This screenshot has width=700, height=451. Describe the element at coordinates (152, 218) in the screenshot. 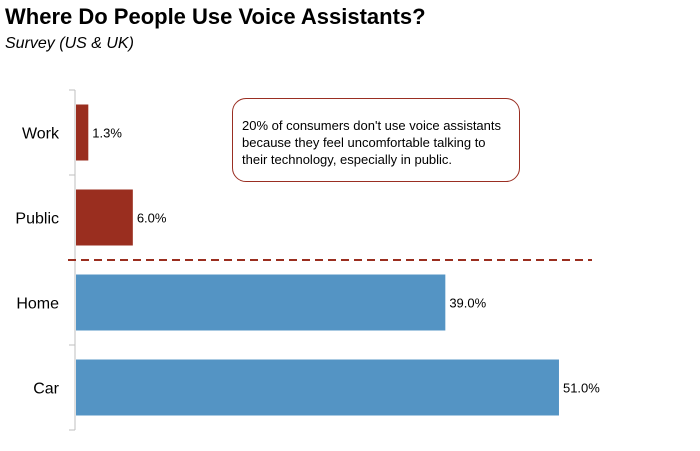

I see `value-label-public: 6.0%` at that location.